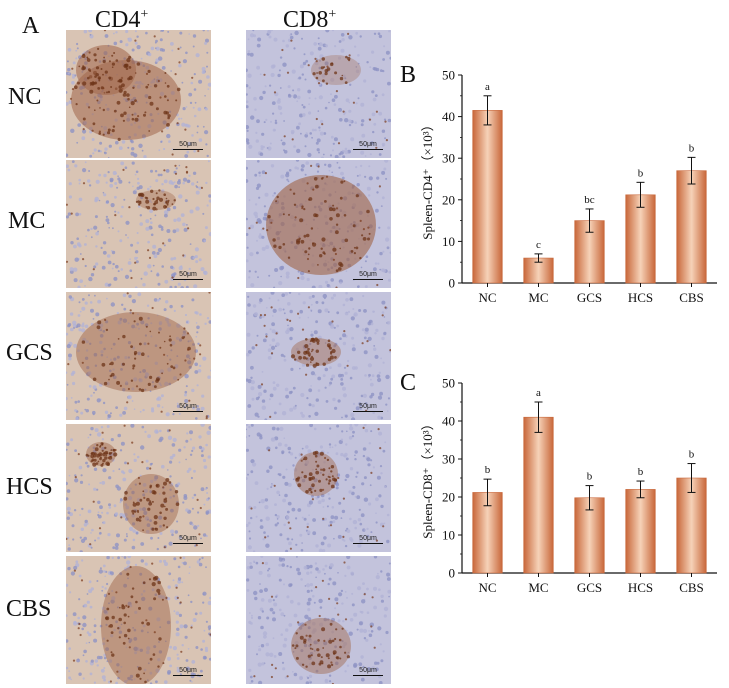  What do you see at coordinates (538, 495) in the screenshot?
I see `bar-mc` at bounding box center [538, 495].